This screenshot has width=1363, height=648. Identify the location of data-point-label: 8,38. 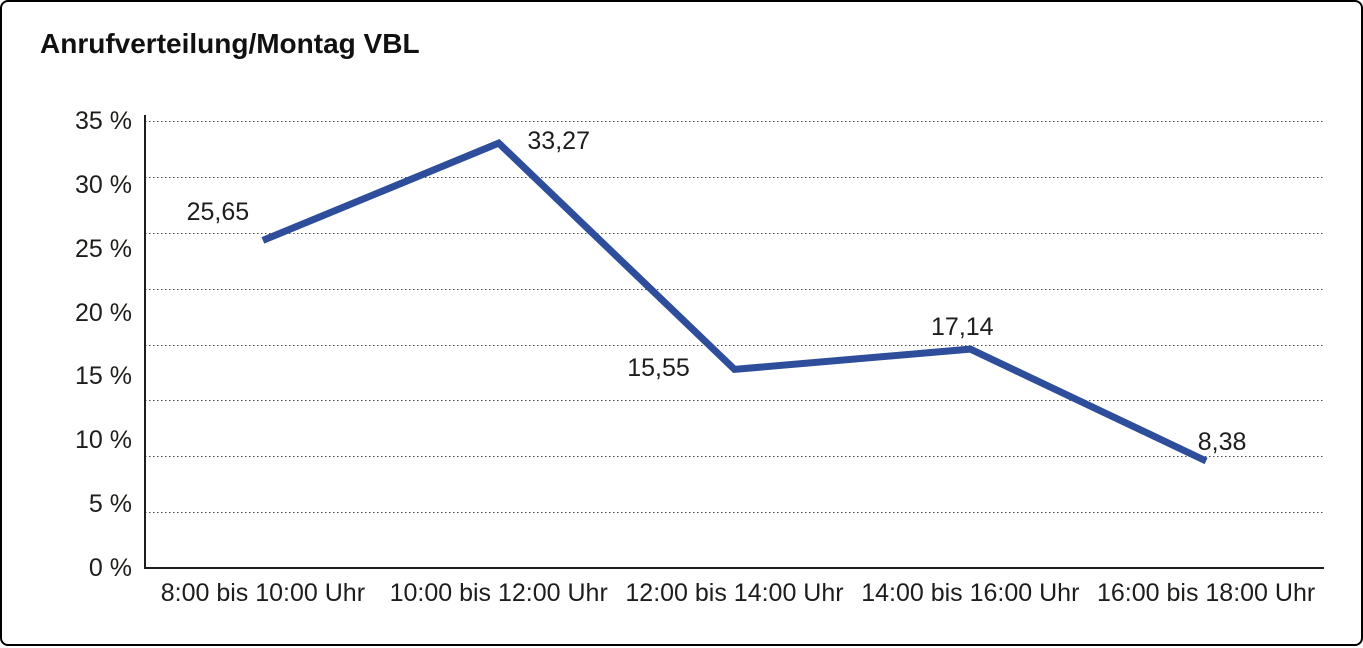
(1222, 441).